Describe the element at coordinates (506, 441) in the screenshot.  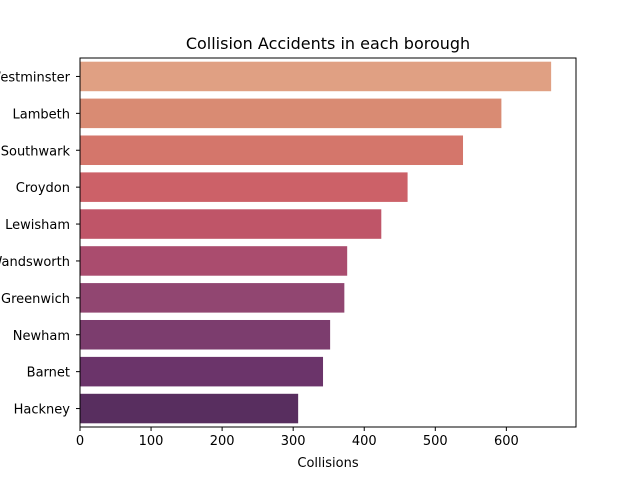
I see `x-tick-label: 600` at that location.